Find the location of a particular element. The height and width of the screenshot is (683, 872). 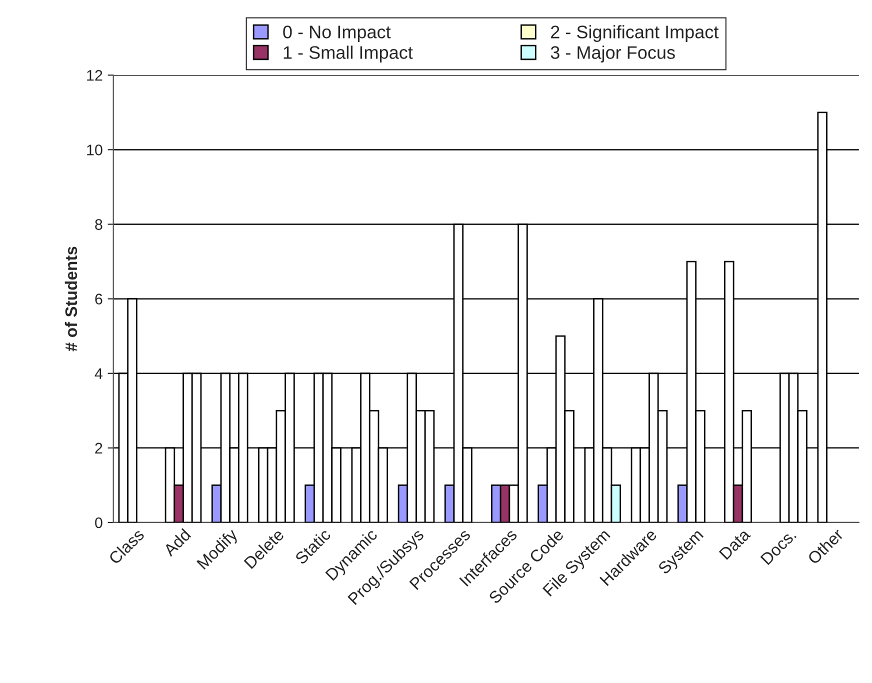

y-tick-label: 2 is located at coordinates (98, 448).